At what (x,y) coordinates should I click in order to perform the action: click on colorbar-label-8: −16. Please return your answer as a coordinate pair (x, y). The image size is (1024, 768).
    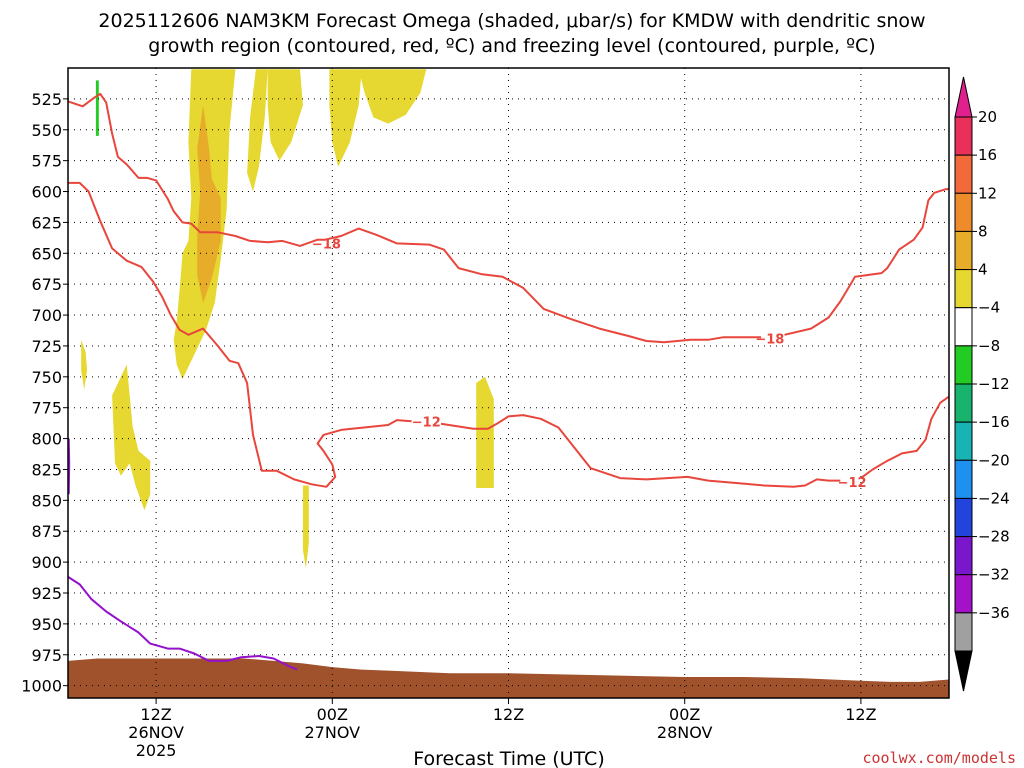
    Looking at the image, I should click on (994, 422).